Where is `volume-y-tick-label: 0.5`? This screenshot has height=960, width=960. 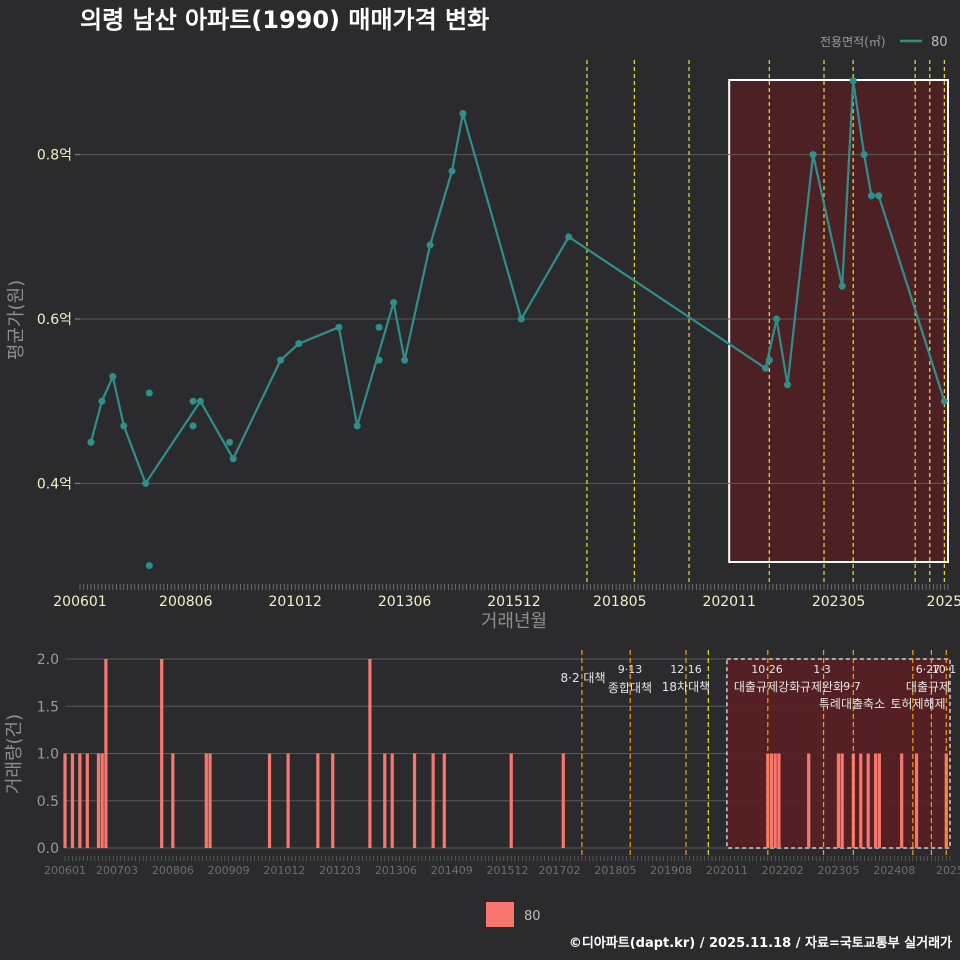
volume-y-tick-label: 0.5 is located at coordinates (48, 802).